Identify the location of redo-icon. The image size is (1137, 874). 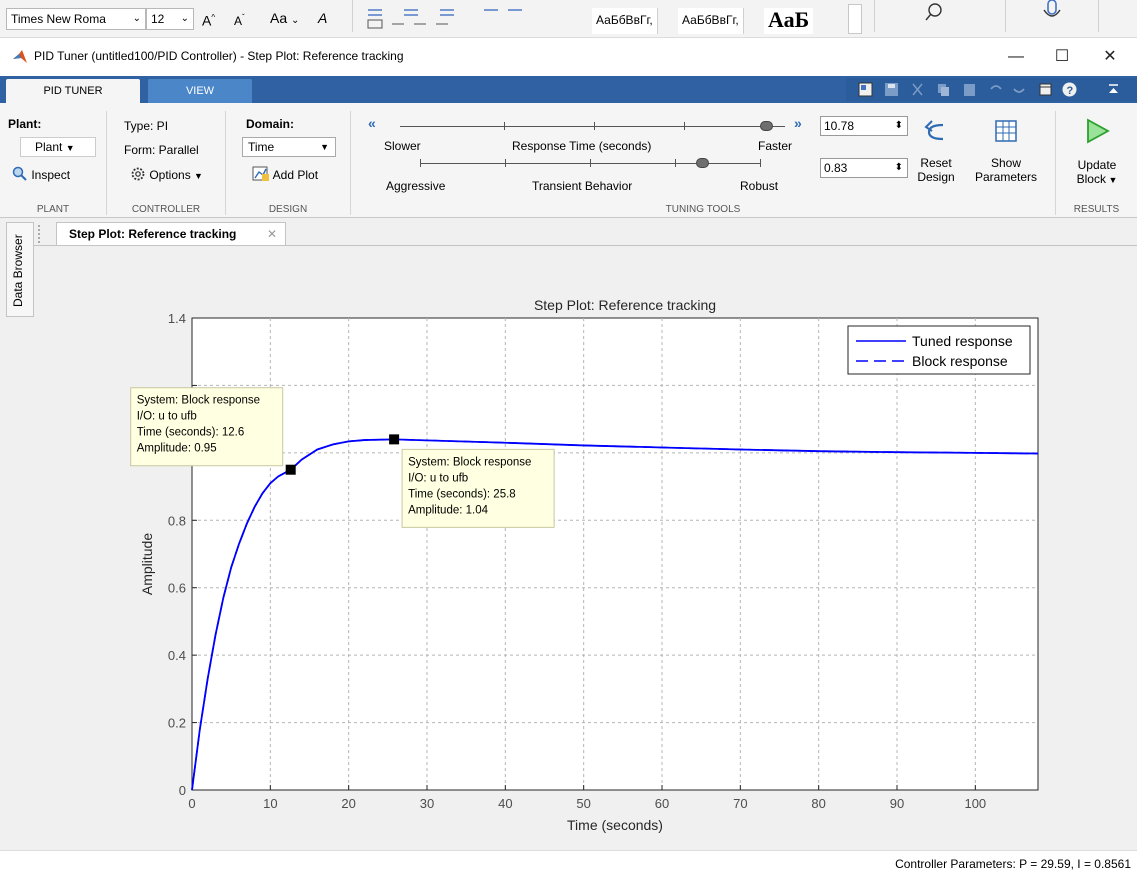
(1019, 89).